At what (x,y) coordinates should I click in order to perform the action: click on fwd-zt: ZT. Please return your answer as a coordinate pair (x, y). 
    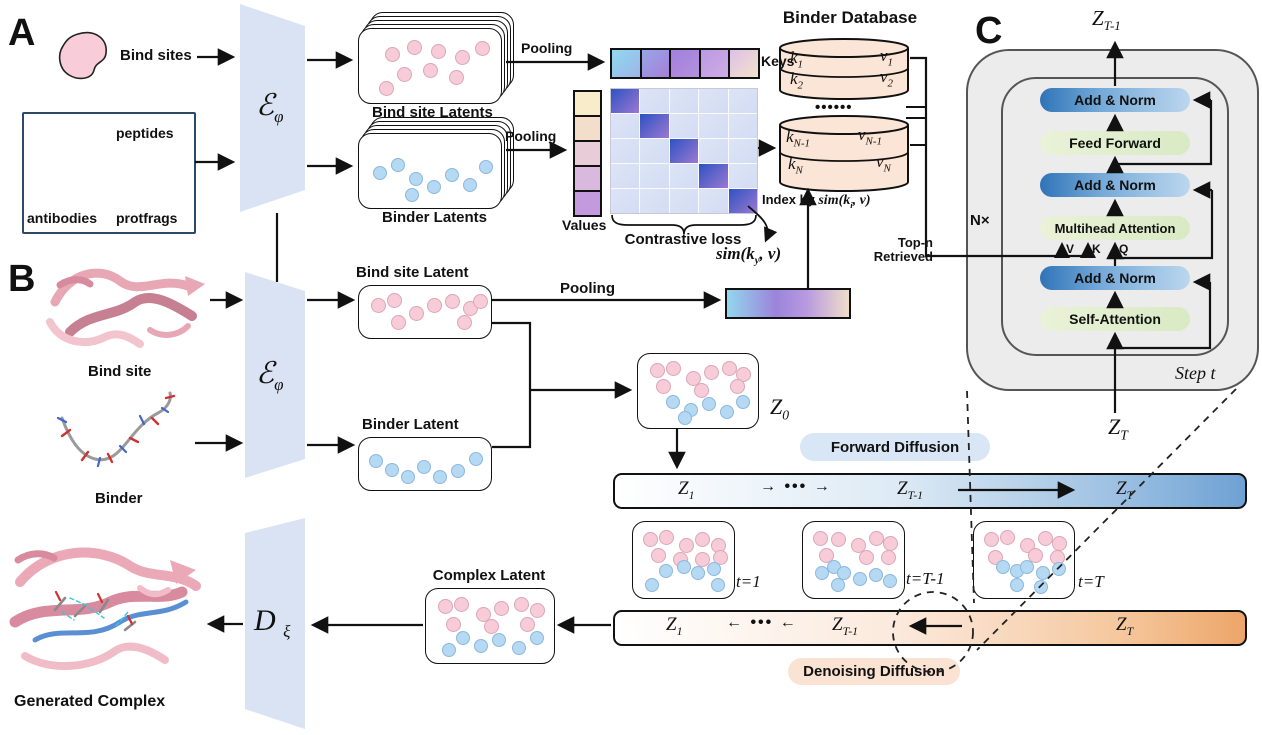
    Looking at the image, I should click on (1125, 490).